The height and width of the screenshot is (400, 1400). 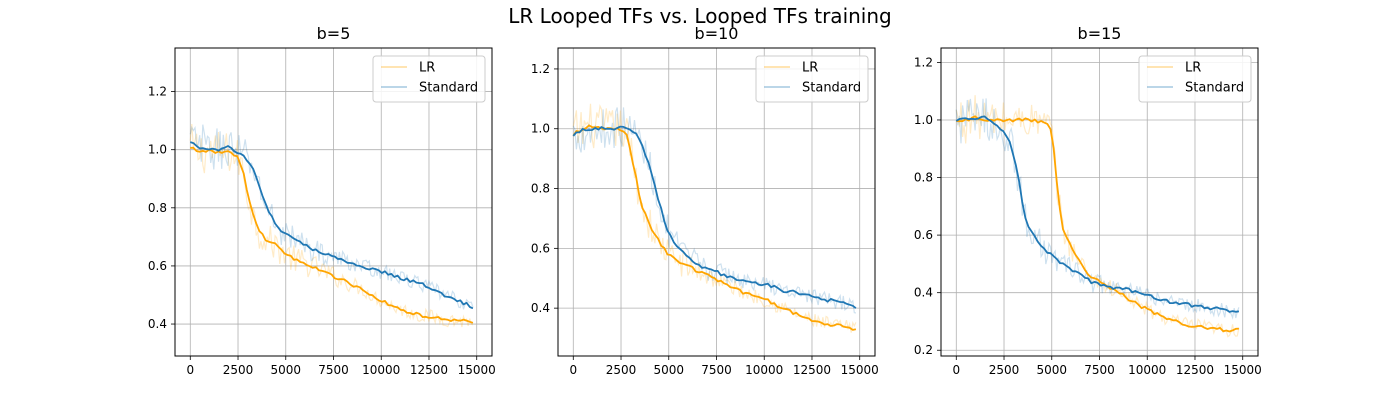 I want to click on subplot-title: b=5, so click(x=334, y=33).